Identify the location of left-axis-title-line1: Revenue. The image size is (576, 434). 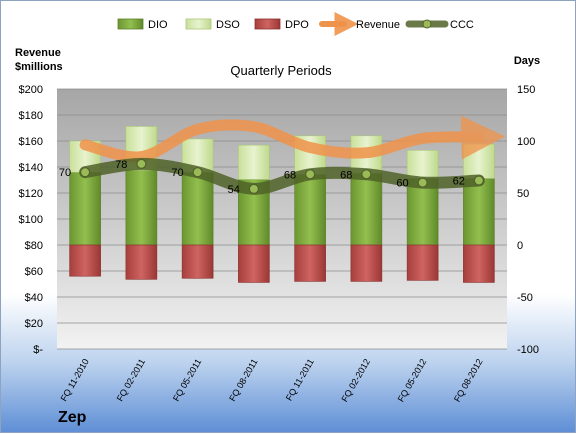
(38, 53).